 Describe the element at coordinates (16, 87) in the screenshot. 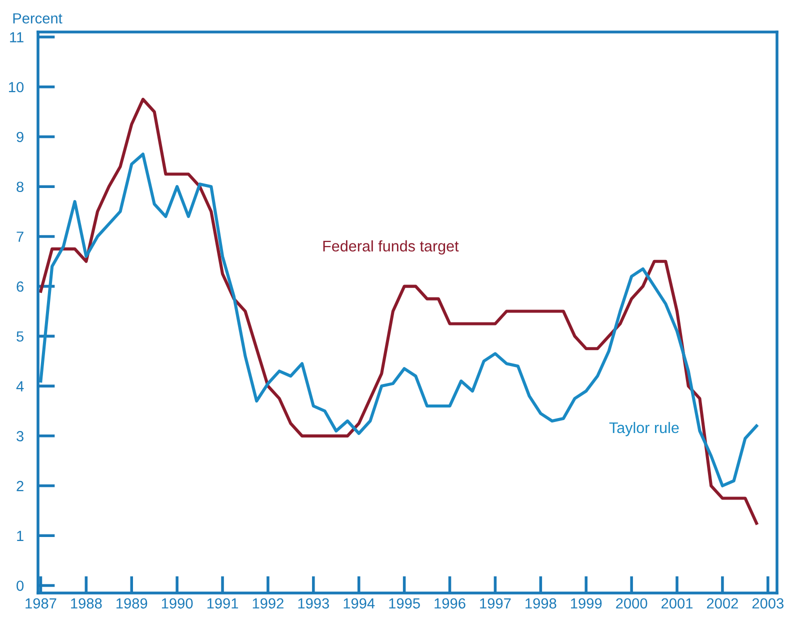

I see `y-tick-label: 10` at that location.